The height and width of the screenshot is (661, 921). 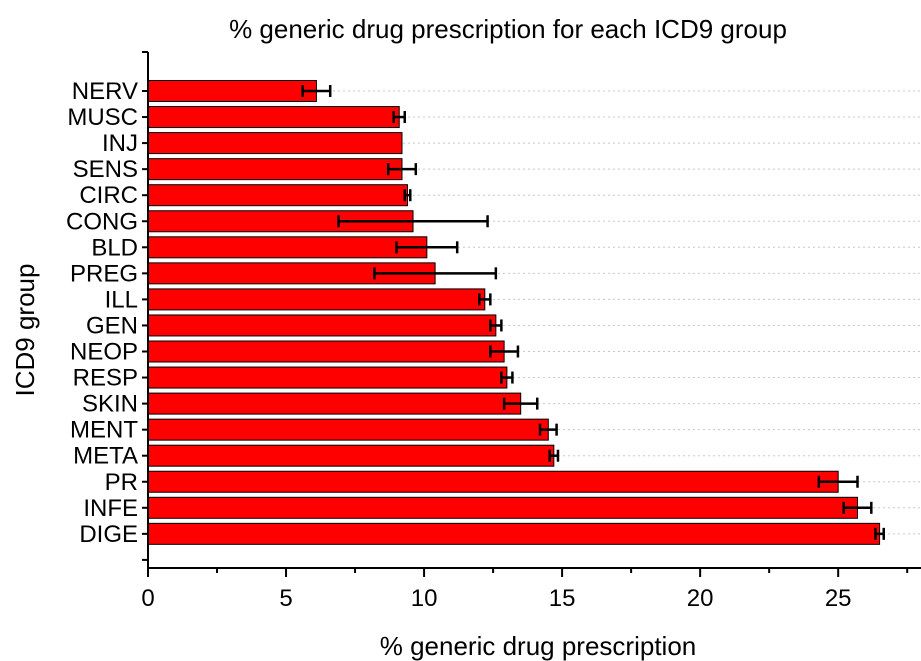 I want to click on bar-circ, so click(x=278, y=195).